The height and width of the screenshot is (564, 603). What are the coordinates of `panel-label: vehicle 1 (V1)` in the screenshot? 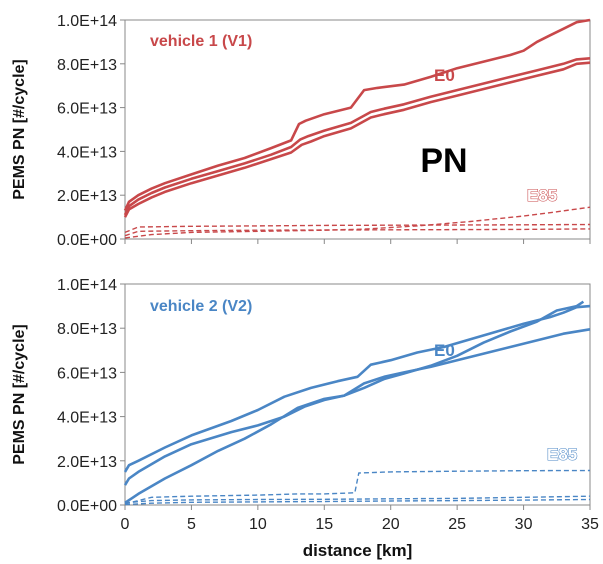 It's located at (201, 41).